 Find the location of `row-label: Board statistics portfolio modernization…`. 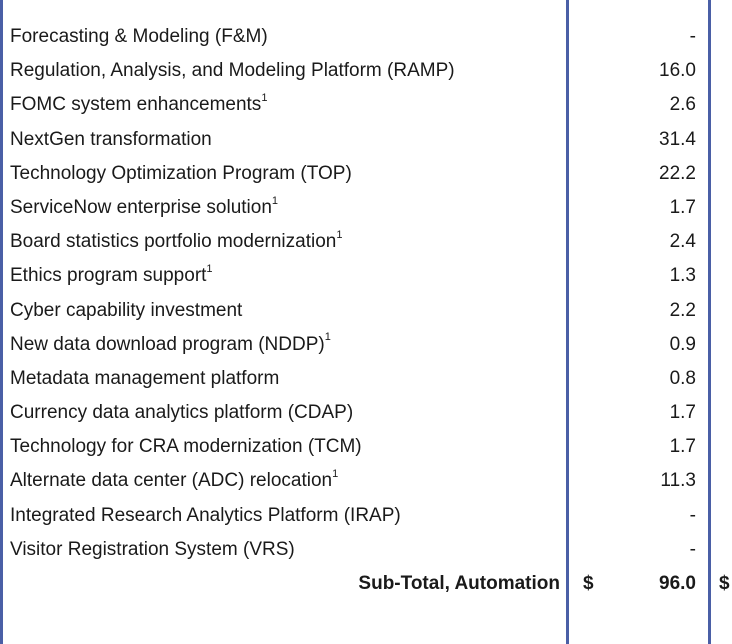

row-label: Board statistics portfolio modernization… is located at coordinates (176, 242).